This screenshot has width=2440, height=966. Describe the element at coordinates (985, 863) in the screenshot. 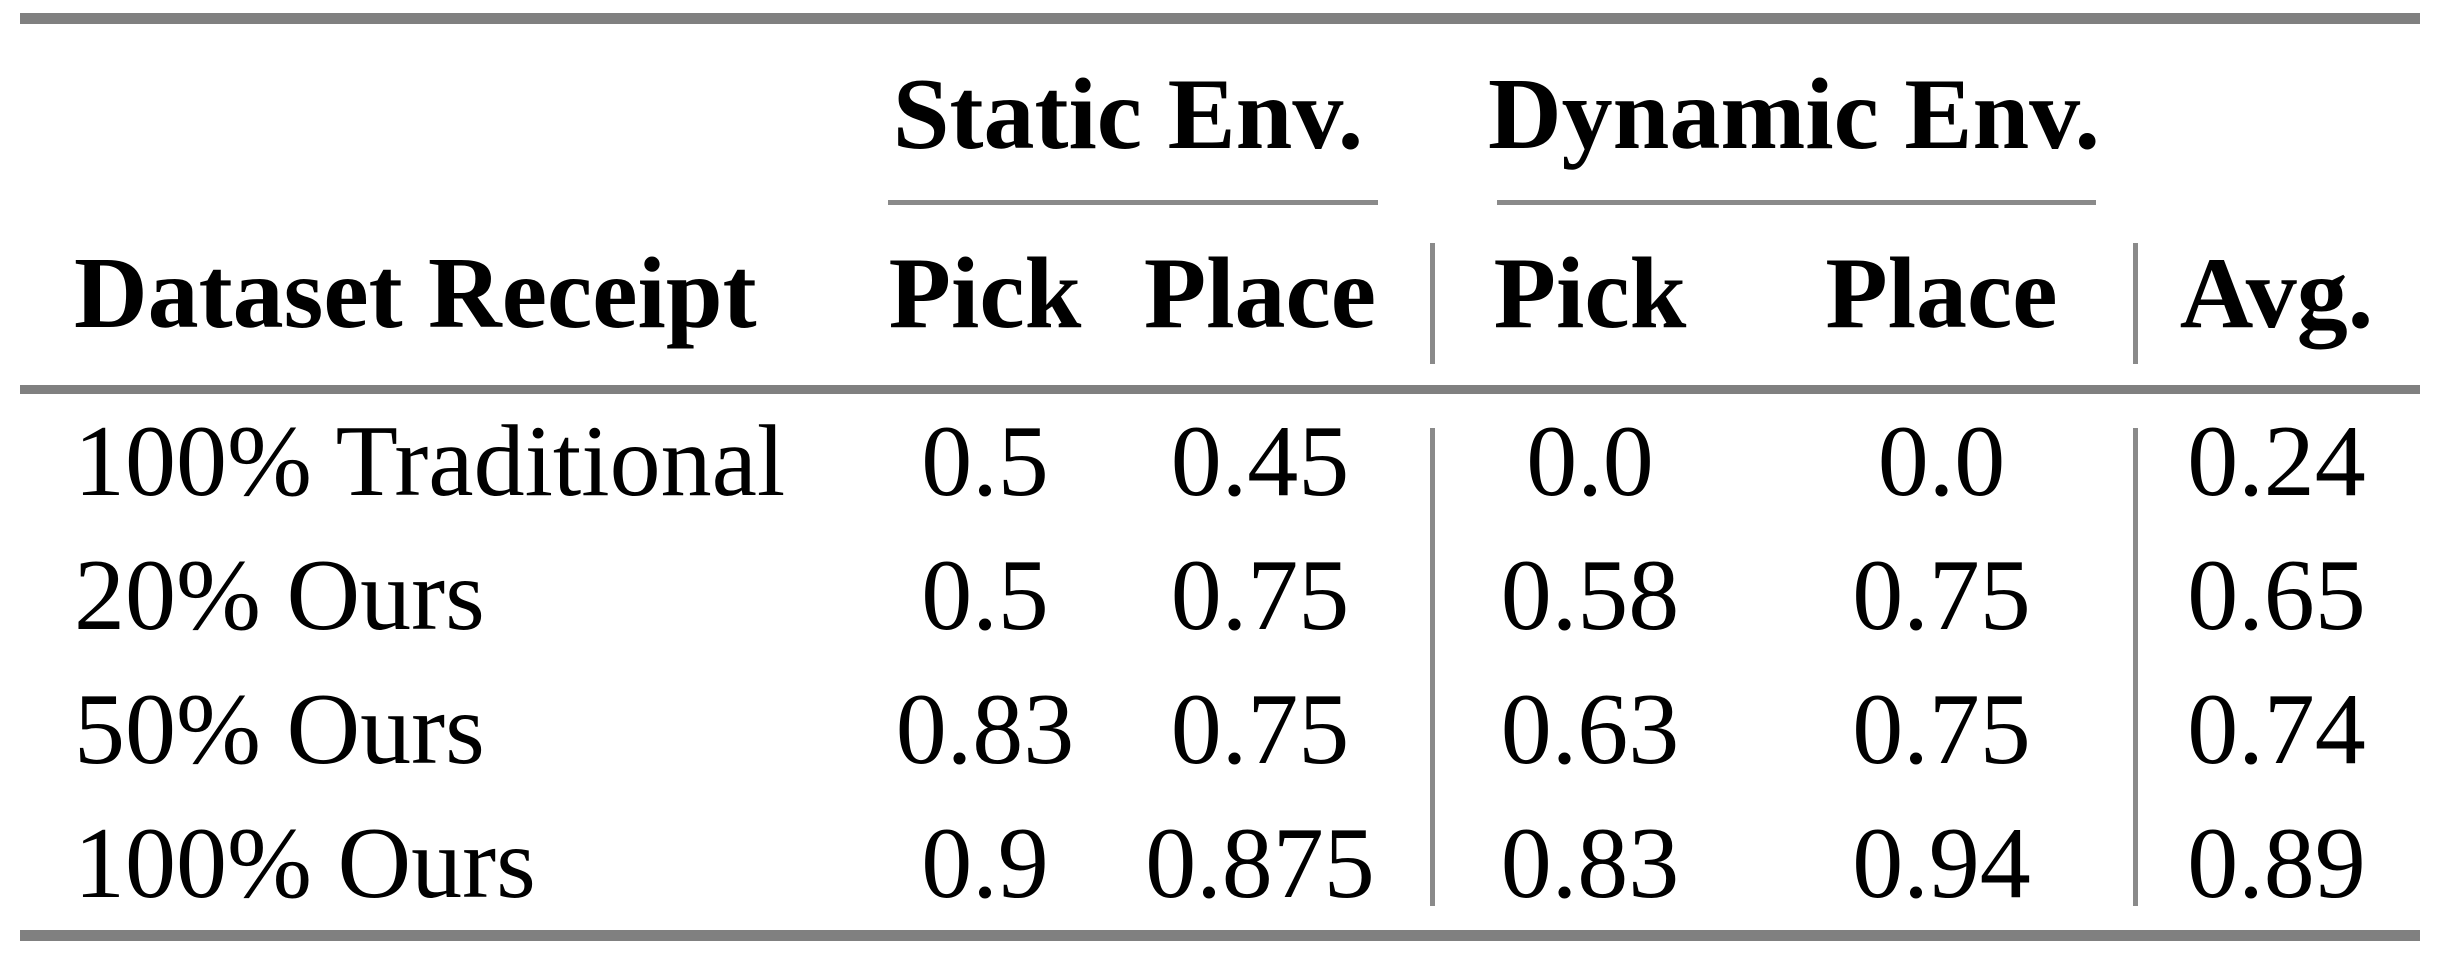

I see `cell-static-pick: 0.9` at that location.